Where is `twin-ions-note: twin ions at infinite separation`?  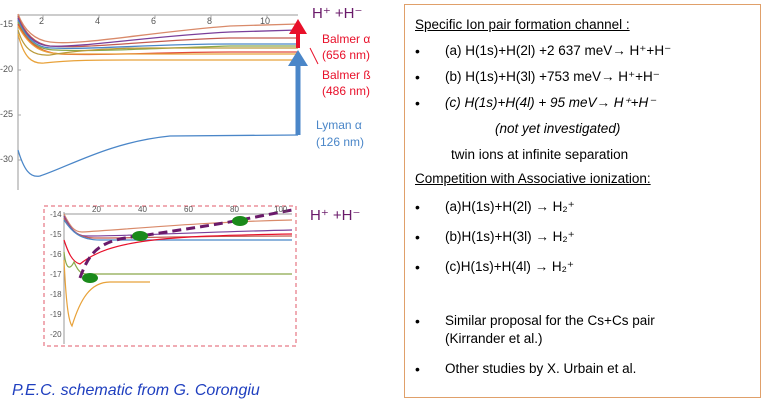 twin-ions-note: twin ions at infinite separation is located at coordinates (540, 154).